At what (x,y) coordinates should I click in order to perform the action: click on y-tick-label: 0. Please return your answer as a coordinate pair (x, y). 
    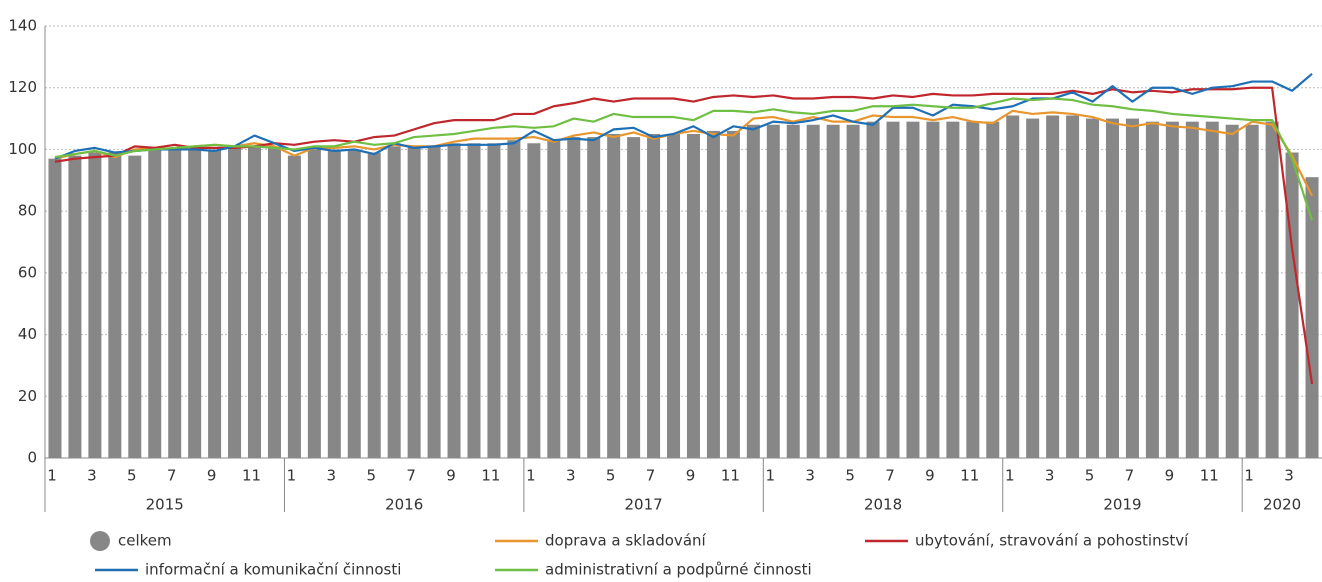
    Looking at the image, I should click on (32, 458).